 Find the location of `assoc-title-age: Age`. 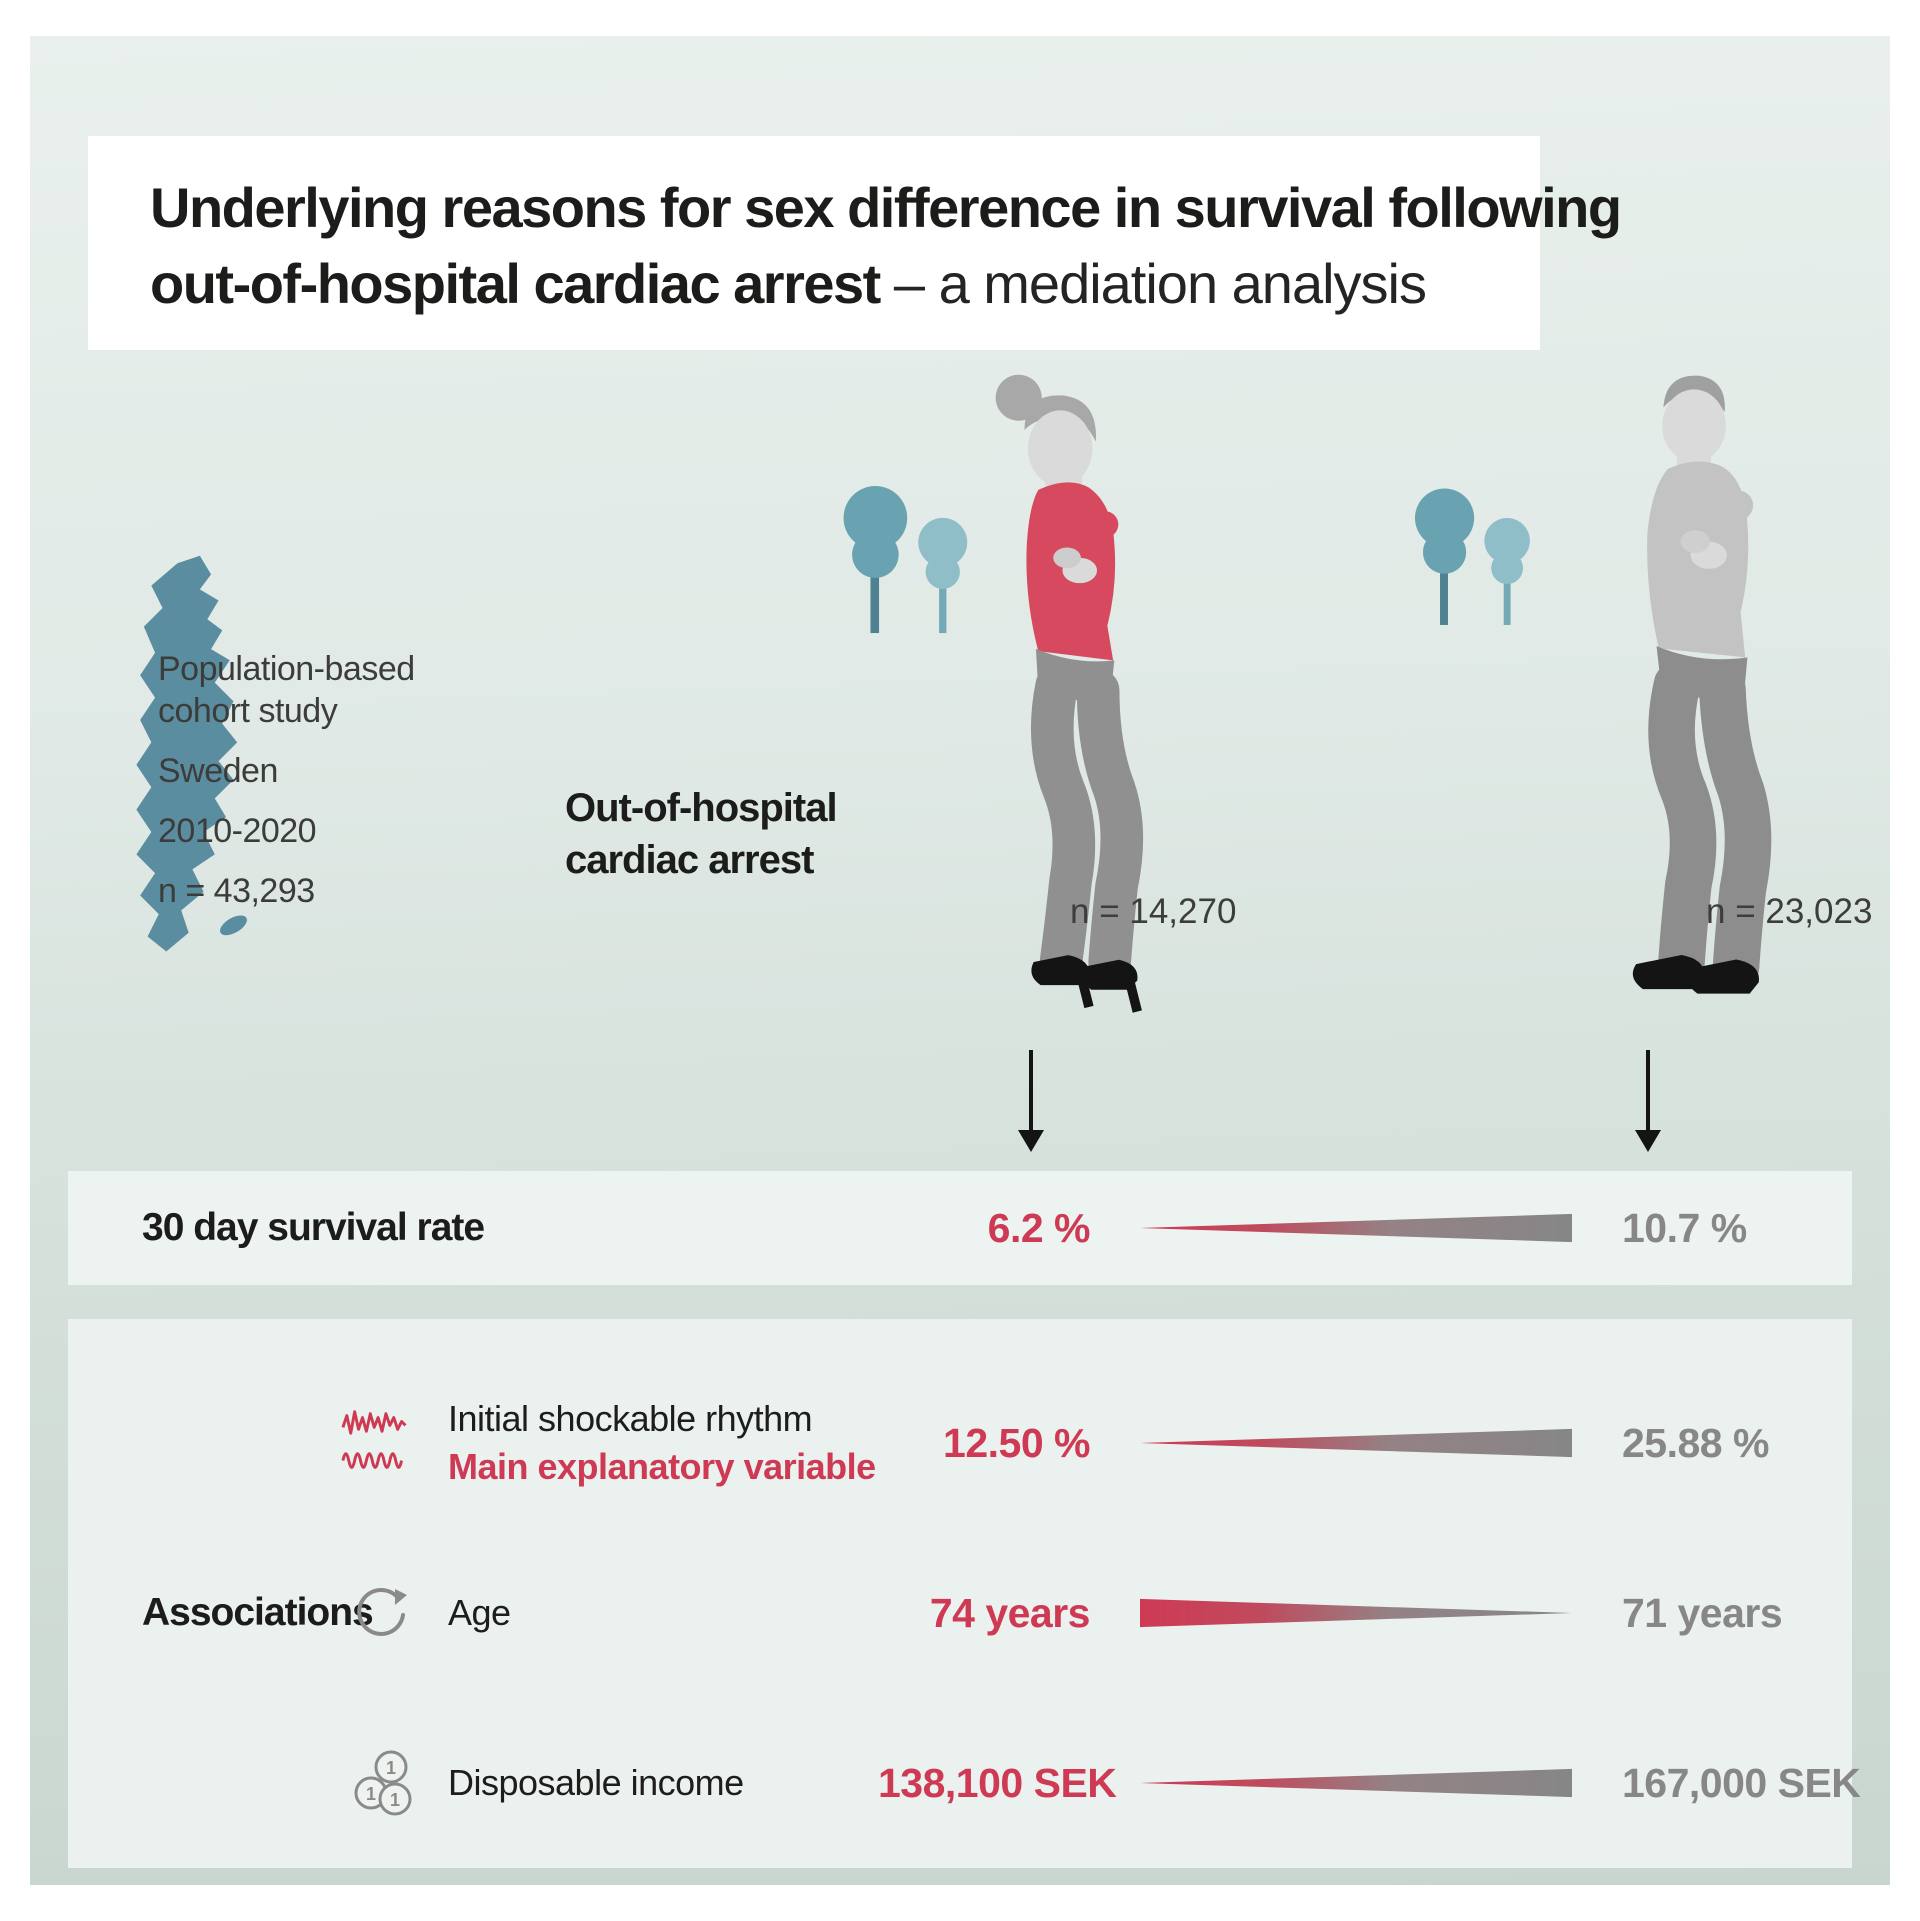

assoc-title-age: Age is located at coordinates (479, 1612).